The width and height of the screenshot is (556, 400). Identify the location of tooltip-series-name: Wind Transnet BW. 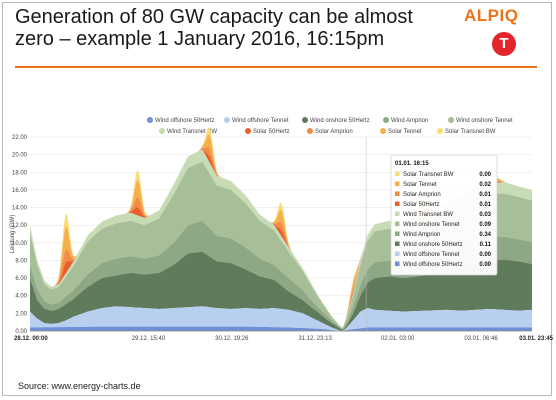
(428, 215).